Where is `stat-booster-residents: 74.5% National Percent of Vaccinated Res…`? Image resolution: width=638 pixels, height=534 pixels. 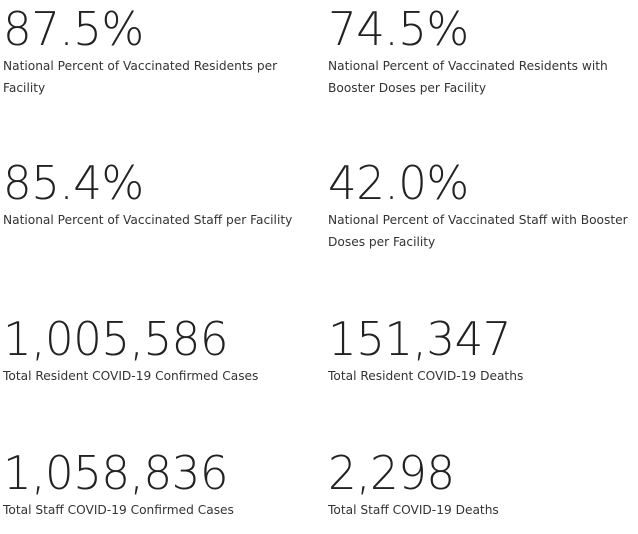 stat-booster-residents: 74.5% National Percent of Vaccinated Res… is located at coordinates (483, 52).